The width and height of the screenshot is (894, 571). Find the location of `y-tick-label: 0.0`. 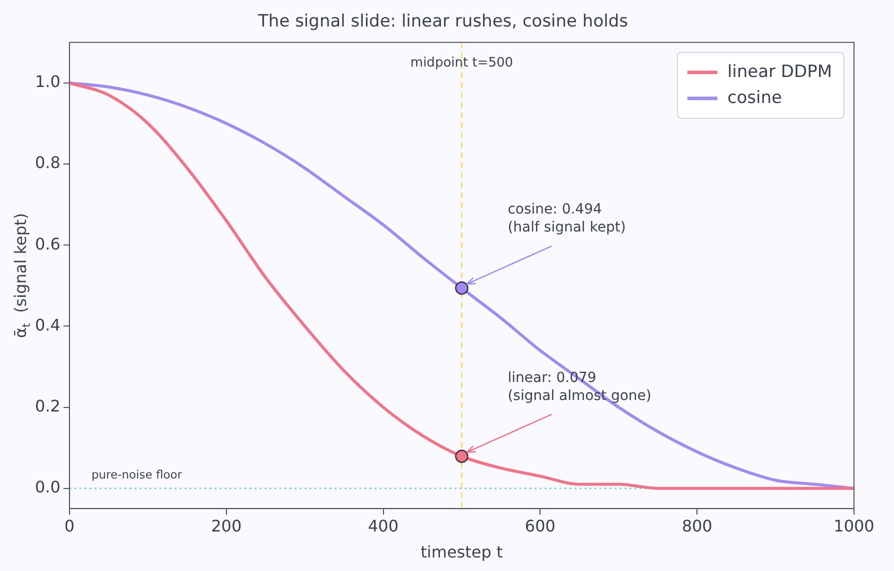

y-tick-label: 0.0 is located at coordinates (47, 486).